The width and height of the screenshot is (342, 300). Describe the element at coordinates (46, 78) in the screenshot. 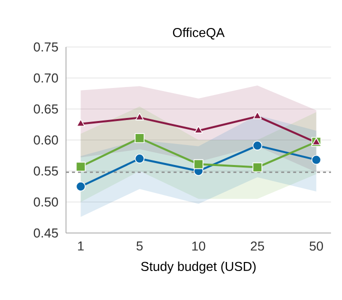

I see `y-tick-label: 0.70` at that location.